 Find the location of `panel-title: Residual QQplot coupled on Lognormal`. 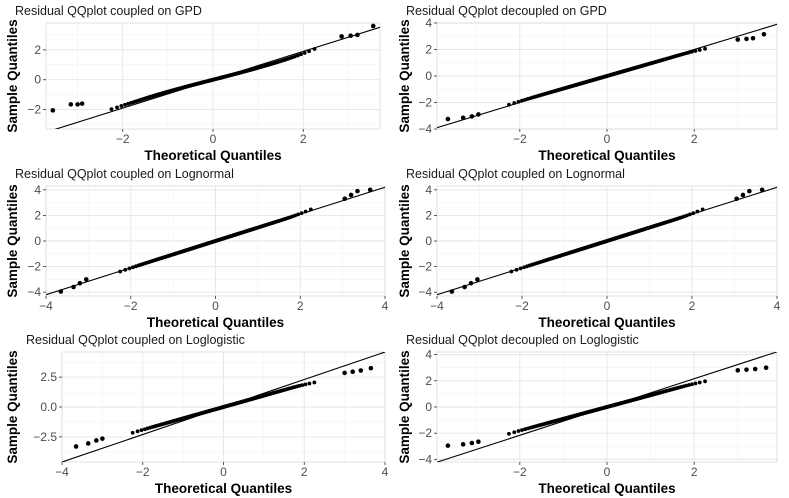

panel-title: Residual QQplot coupled on Lognormal is located at coordinates (515, 174).